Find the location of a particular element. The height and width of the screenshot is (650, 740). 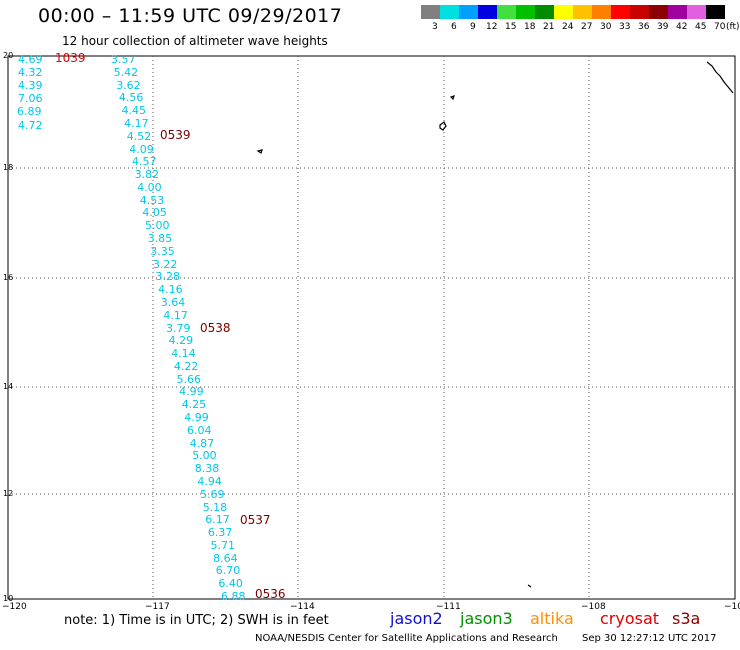

legend-label: 45 is located at coordinates (701, 27).